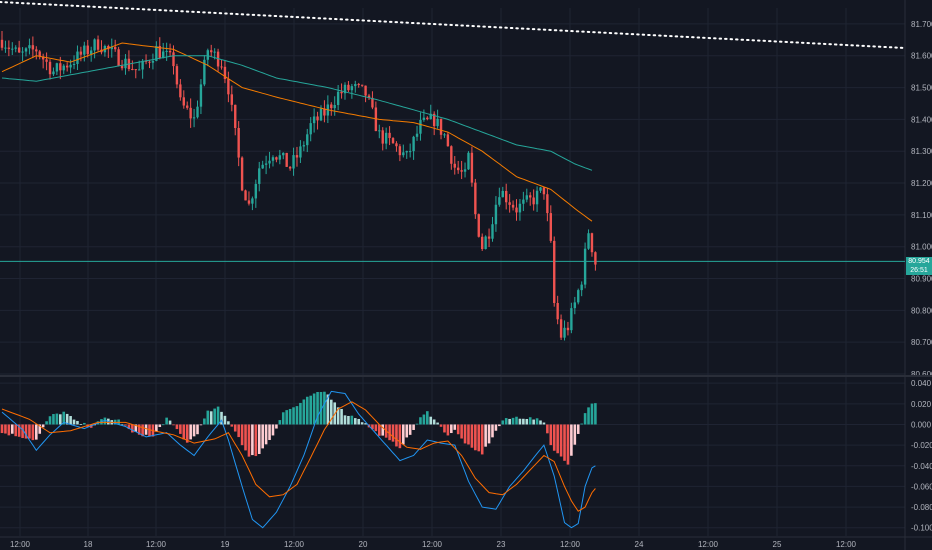  Describe the element at coordinates (921, 215) in the screenshot. I see `price-axis-tick: 81.100` at that location.